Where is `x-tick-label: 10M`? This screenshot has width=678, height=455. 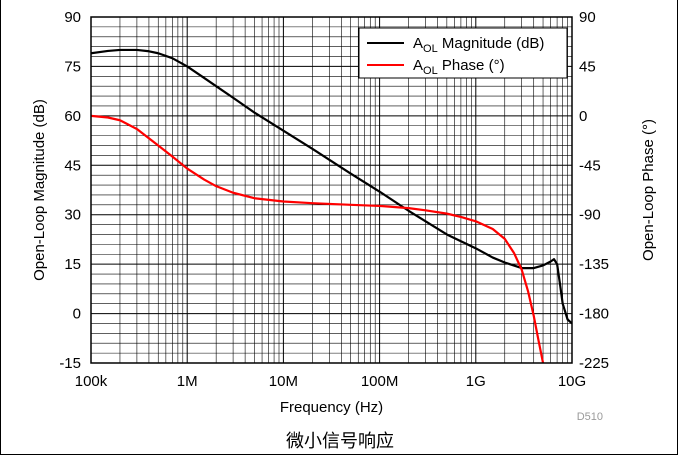
x-tick-label: 10M is located at coordinates (283, 381).